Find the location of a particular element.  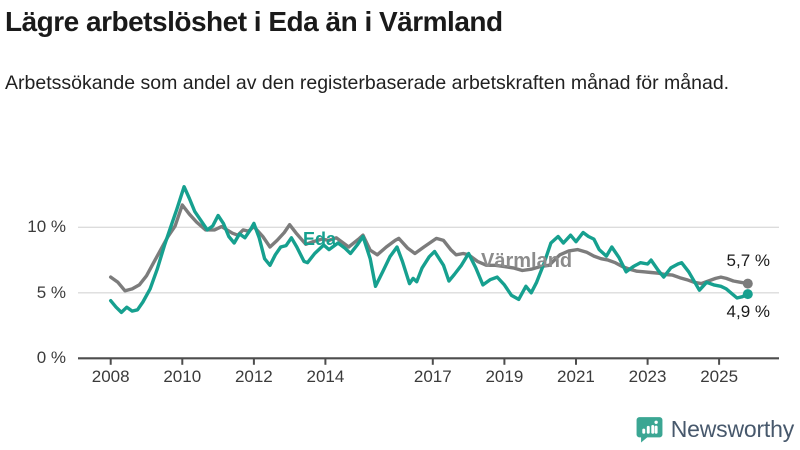

newsworthy-logo: Newsworthy is located at coordinates (715, 429).